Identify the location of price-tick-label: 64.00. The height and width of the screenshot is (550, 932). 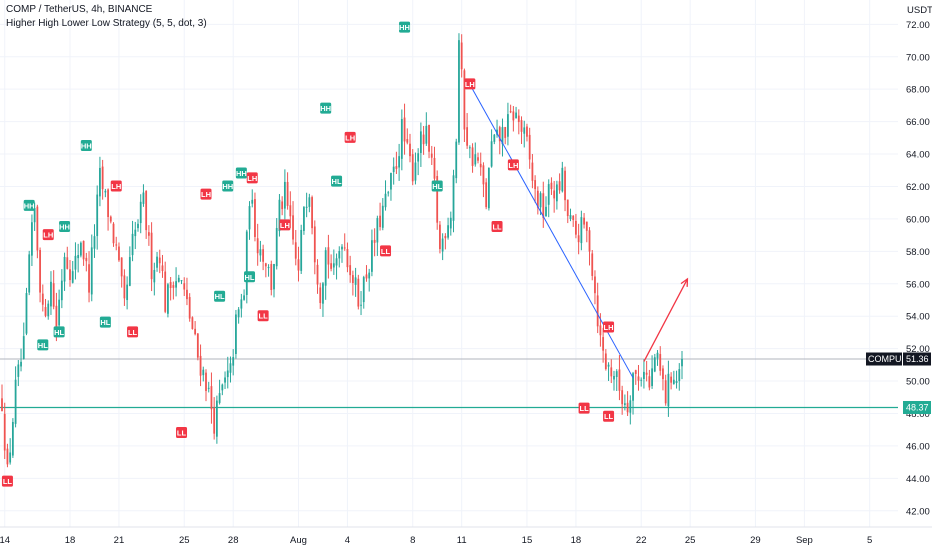
(918, 155).